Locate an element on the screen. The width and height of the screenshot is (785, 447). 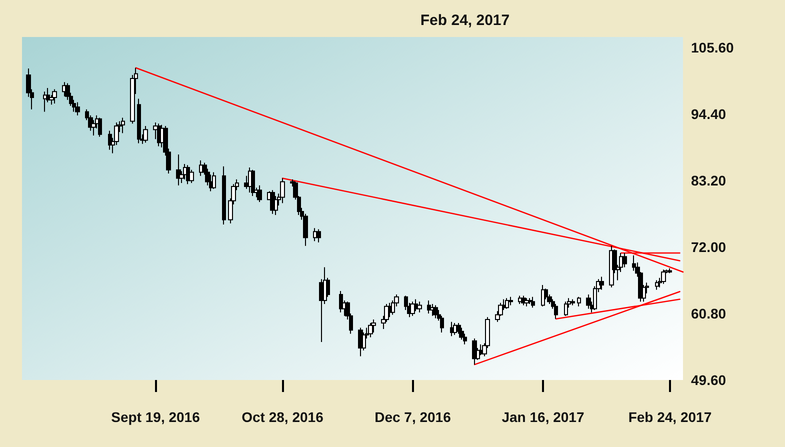
y-tick-label: 94.40 is located at coordinates (708, 114).